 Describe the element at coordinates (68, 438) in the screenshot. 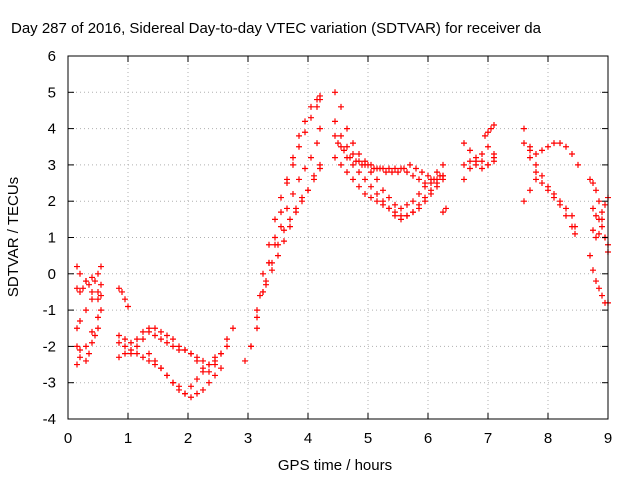

I see `x-tick-label: 0` at that location.